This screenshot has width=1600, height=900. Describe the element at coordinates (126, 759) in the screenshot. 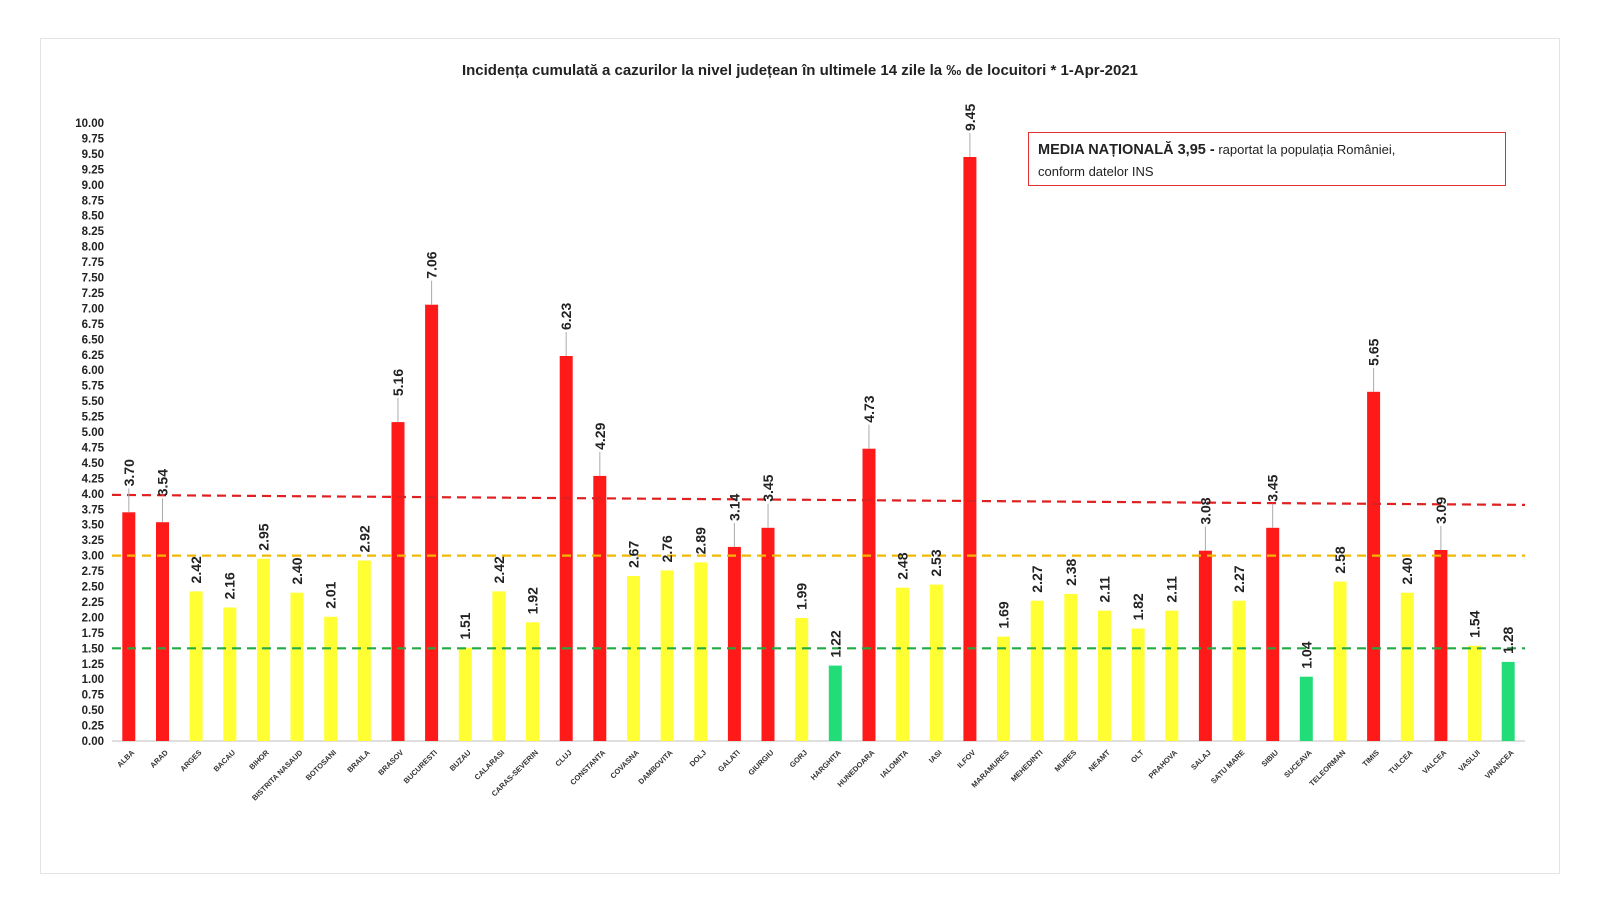

I see `x-tick-label: ALBA` at that location.